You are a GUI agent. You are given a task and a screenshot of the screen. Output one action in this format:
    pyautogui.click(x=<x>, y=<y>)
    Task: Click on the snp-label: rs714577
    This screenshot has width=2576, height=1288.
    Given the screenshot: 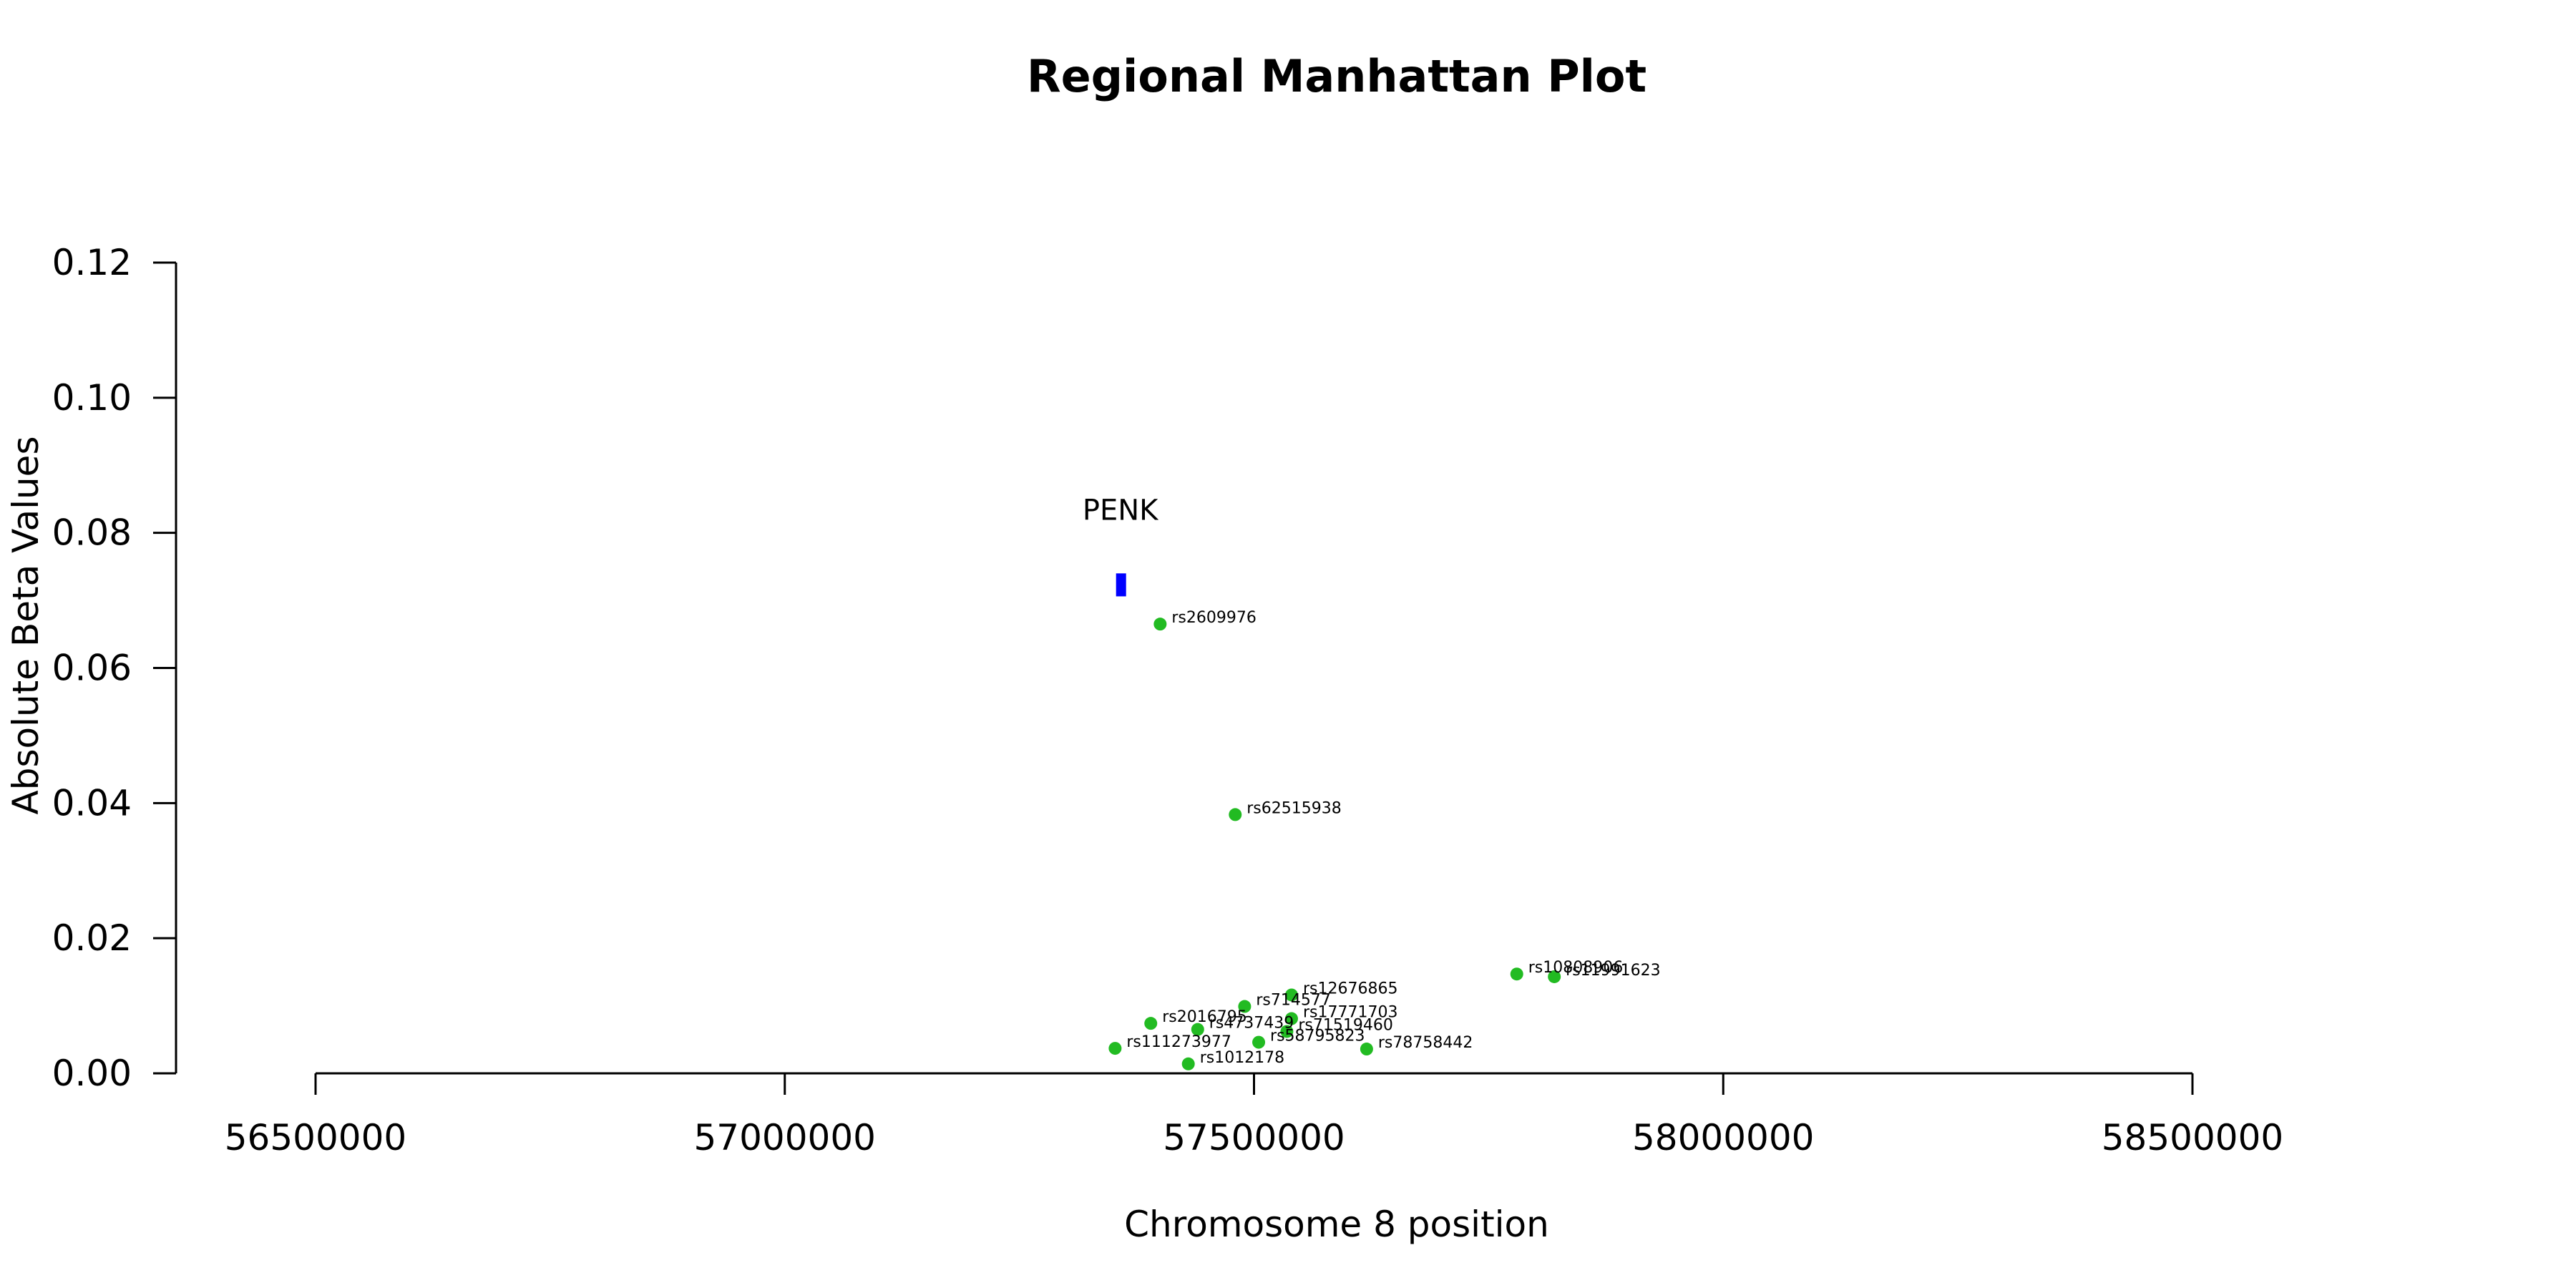 What is the action you would take?
    pyautogui.click(x=1293, y=1001)
    